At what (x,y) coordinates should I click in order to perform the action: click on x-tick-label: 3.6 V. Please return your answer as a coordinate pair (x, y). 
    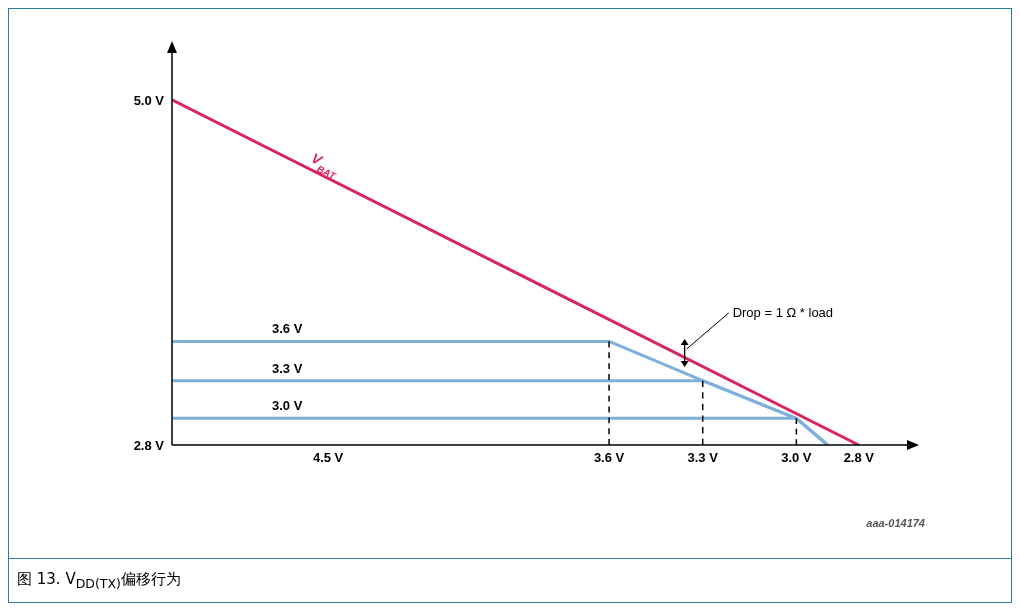
    Looking at the image, I should click on (609, 458).